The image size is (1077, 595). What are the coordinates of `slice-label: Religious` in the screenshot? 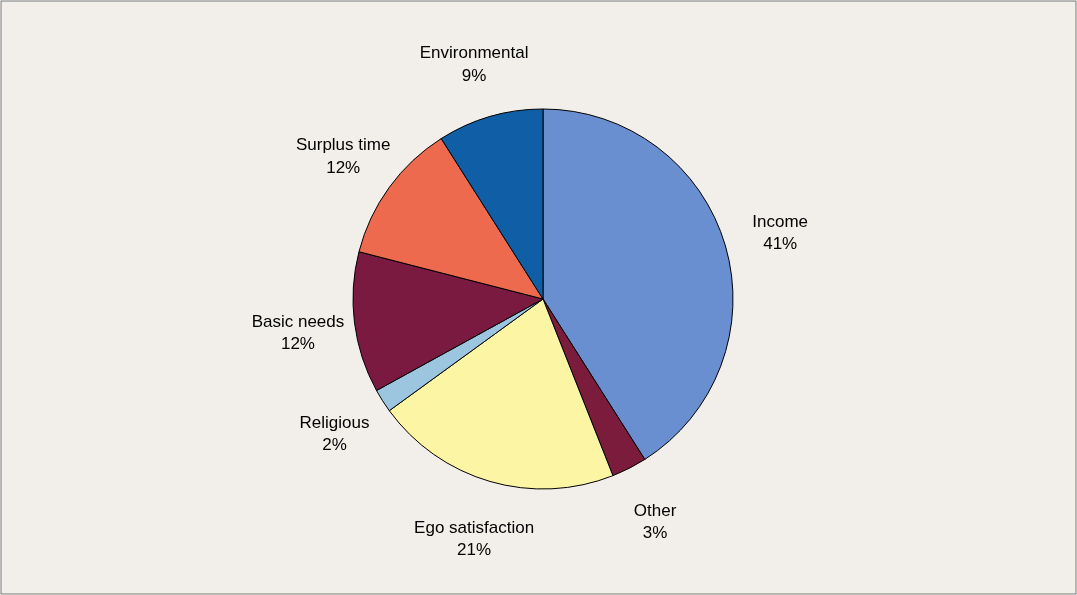 It's located at (334, 422).